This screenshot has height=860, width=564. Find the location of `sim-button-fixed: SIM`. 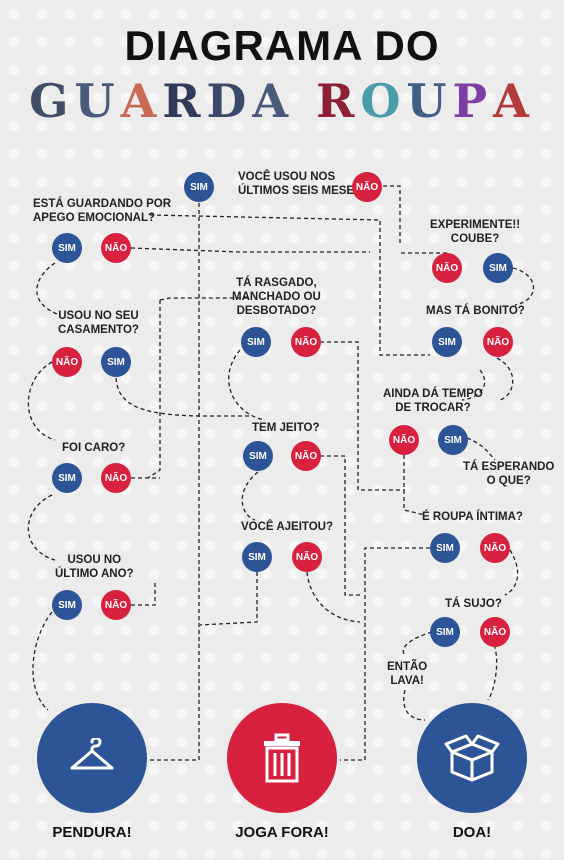

sim-button-fixed: SIM is located at coordinates (257, 557).